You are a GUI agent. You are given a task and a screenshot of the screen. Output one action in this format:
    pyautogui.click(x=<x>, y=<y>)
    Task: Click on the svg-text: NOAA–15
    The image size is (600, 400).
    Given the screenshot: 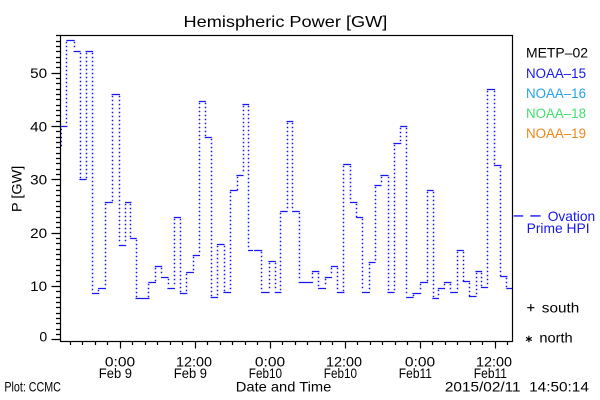 What is the action you would take?
    pyautogui.click(x=556, y=73)
    